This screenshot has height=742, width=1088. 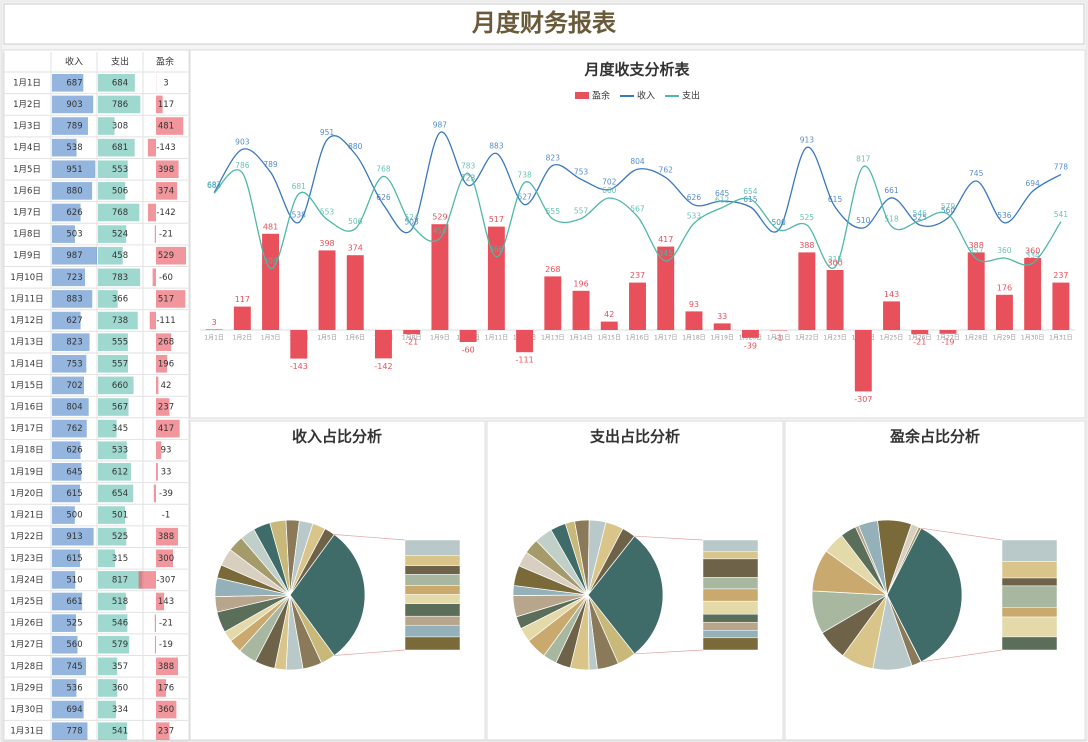 I want to click on row-date: 1月17日, so click(x=26, y=429).